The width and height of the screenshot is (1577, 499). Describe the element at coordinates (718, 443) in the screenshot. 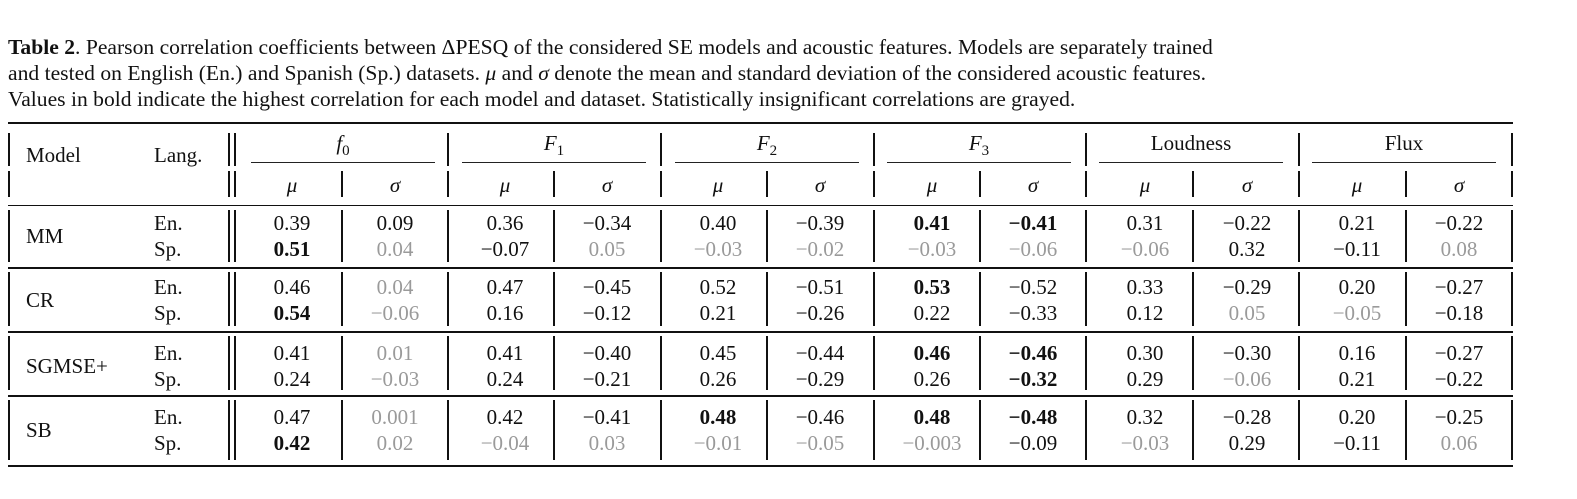

I see `table-cell: −0.01` at that location.